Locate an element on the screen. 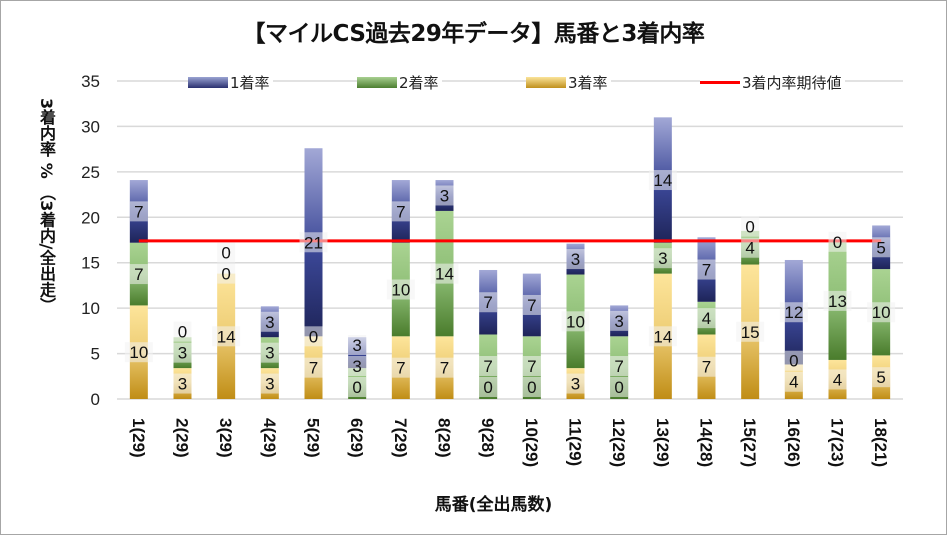 The image size is (947, 535). y-tick-label: 25 is located at coordinates (90, 172).